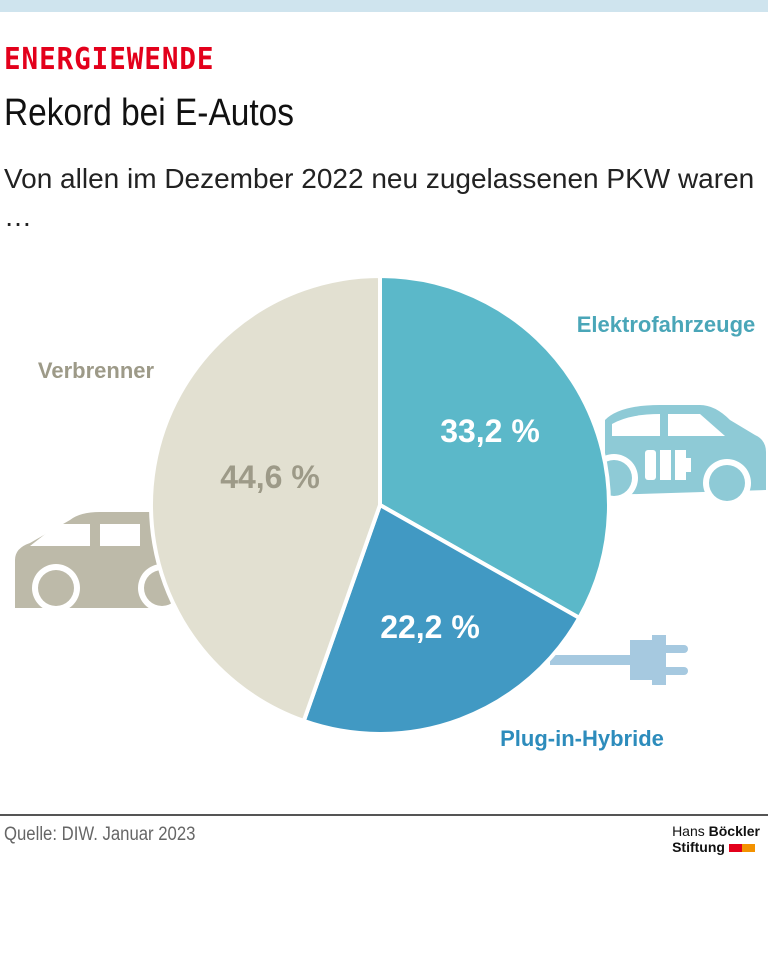  What do you see at coordinates (690, 831) in the screenshot?
I see `logo-text-hans: Hans` at bounding box center [690, 831].